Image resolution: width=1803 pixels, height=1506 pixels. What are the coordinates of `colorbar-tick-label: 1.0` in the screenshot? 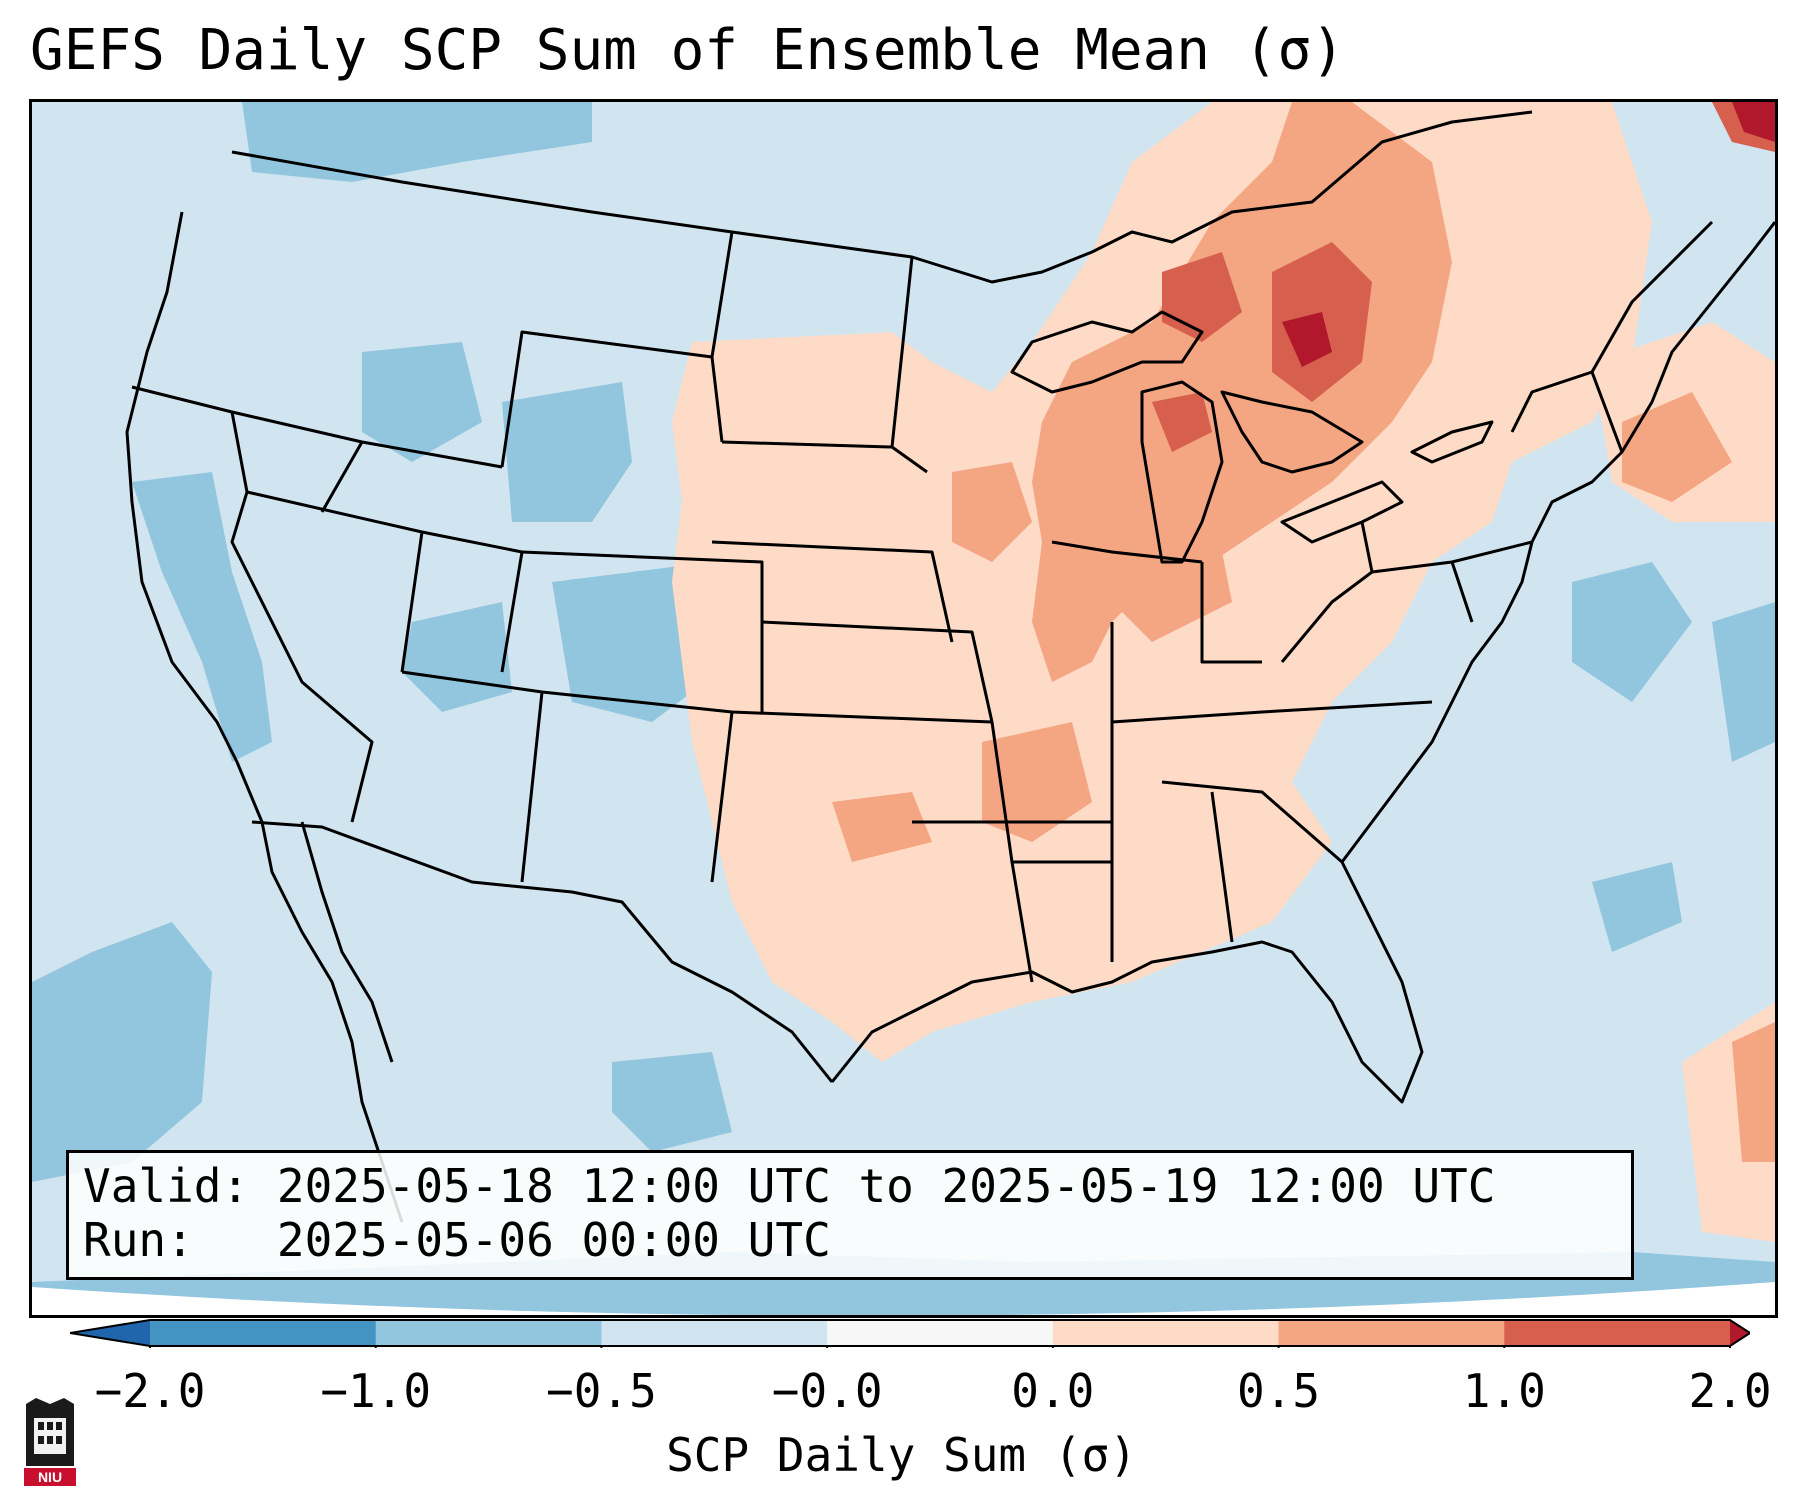 It's located at (1504, 1391).